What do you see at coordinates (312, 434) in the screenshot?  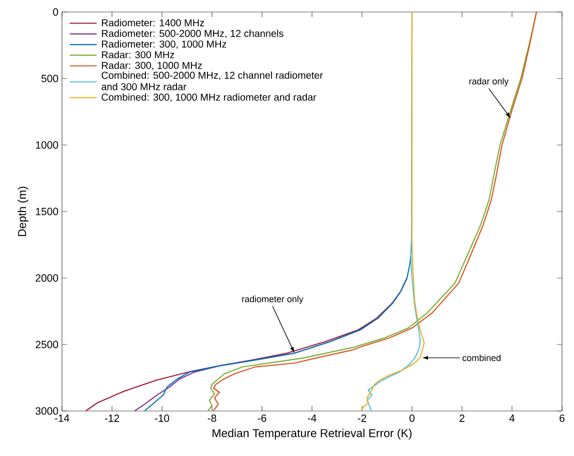 I see `x-axis-title: Median Temperature Retrieval Error (K)` at bounding box center [312, 434].